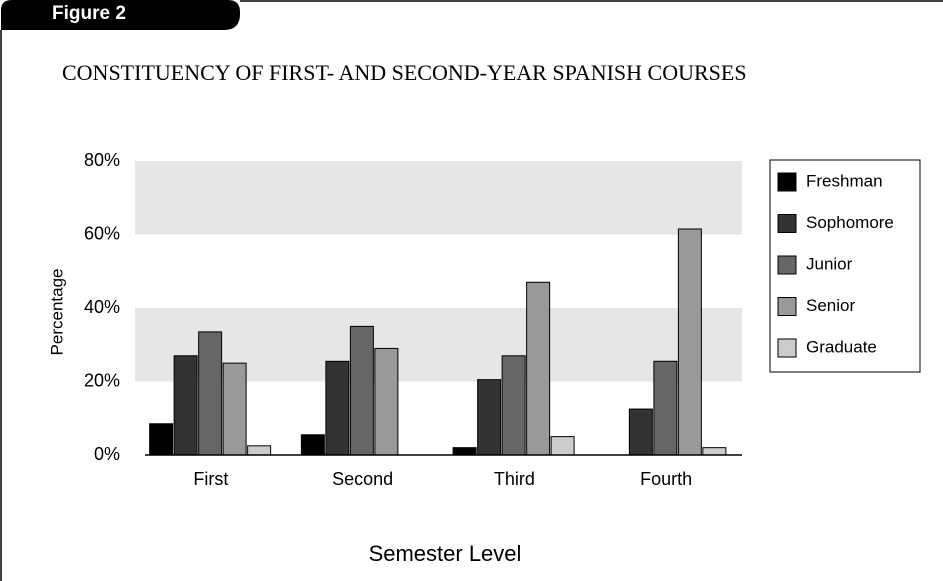 This screenshot has width=943, height=581. Describe the element at coordinates (56, 312) in the screenshot. I see `y-axis-label: Percentage` at that location.